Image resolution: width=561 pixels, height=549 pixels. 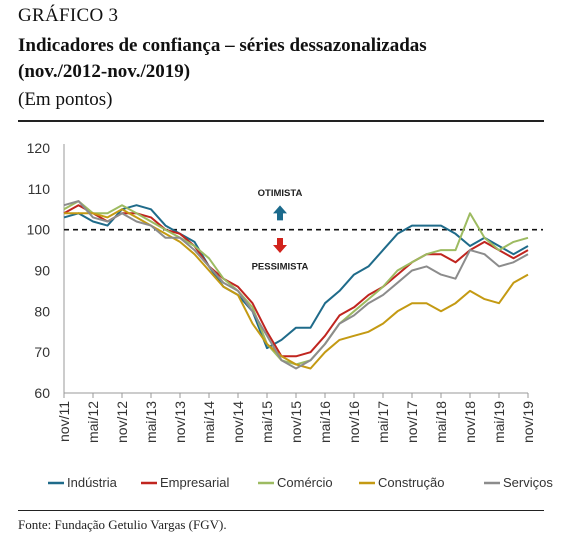 What do you see at coordinates (122, 524) in the screenshot?
I see `source-note: Fonte: Fundação Getulio Vargas (FGV).` at bounding box center [122, 524].